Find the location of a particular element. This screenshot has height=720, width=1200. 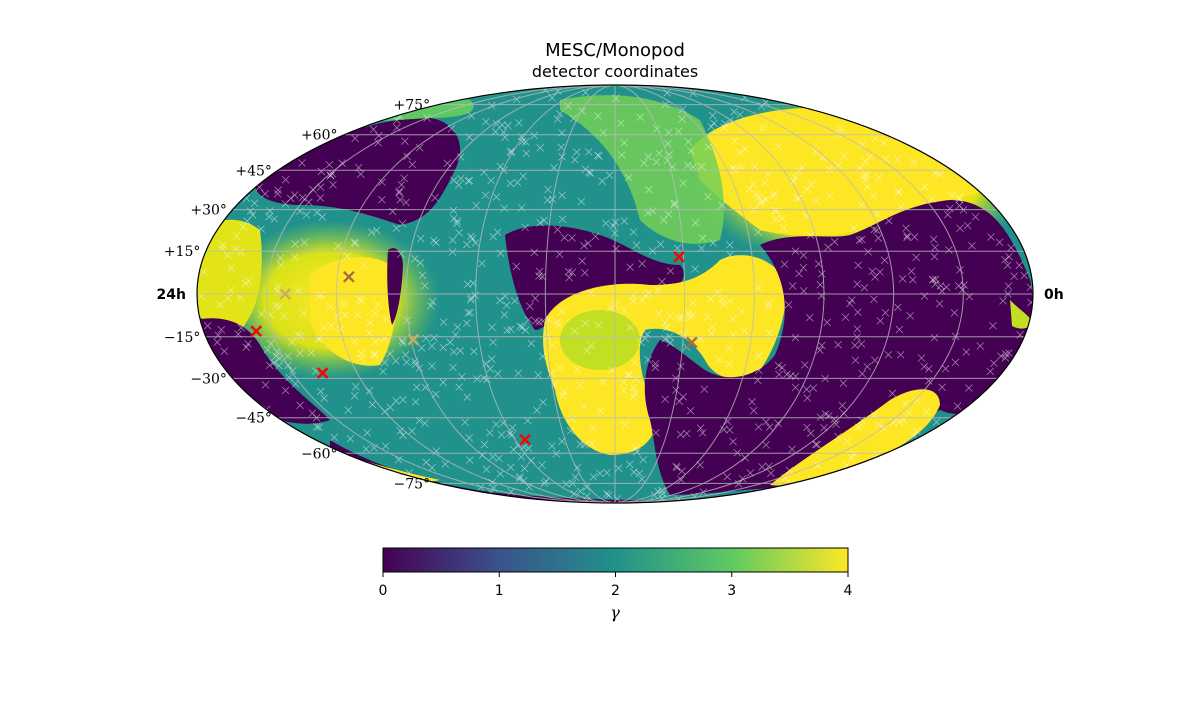

chart-subtitle: detector coordinates is located at coordinates (615, 71).